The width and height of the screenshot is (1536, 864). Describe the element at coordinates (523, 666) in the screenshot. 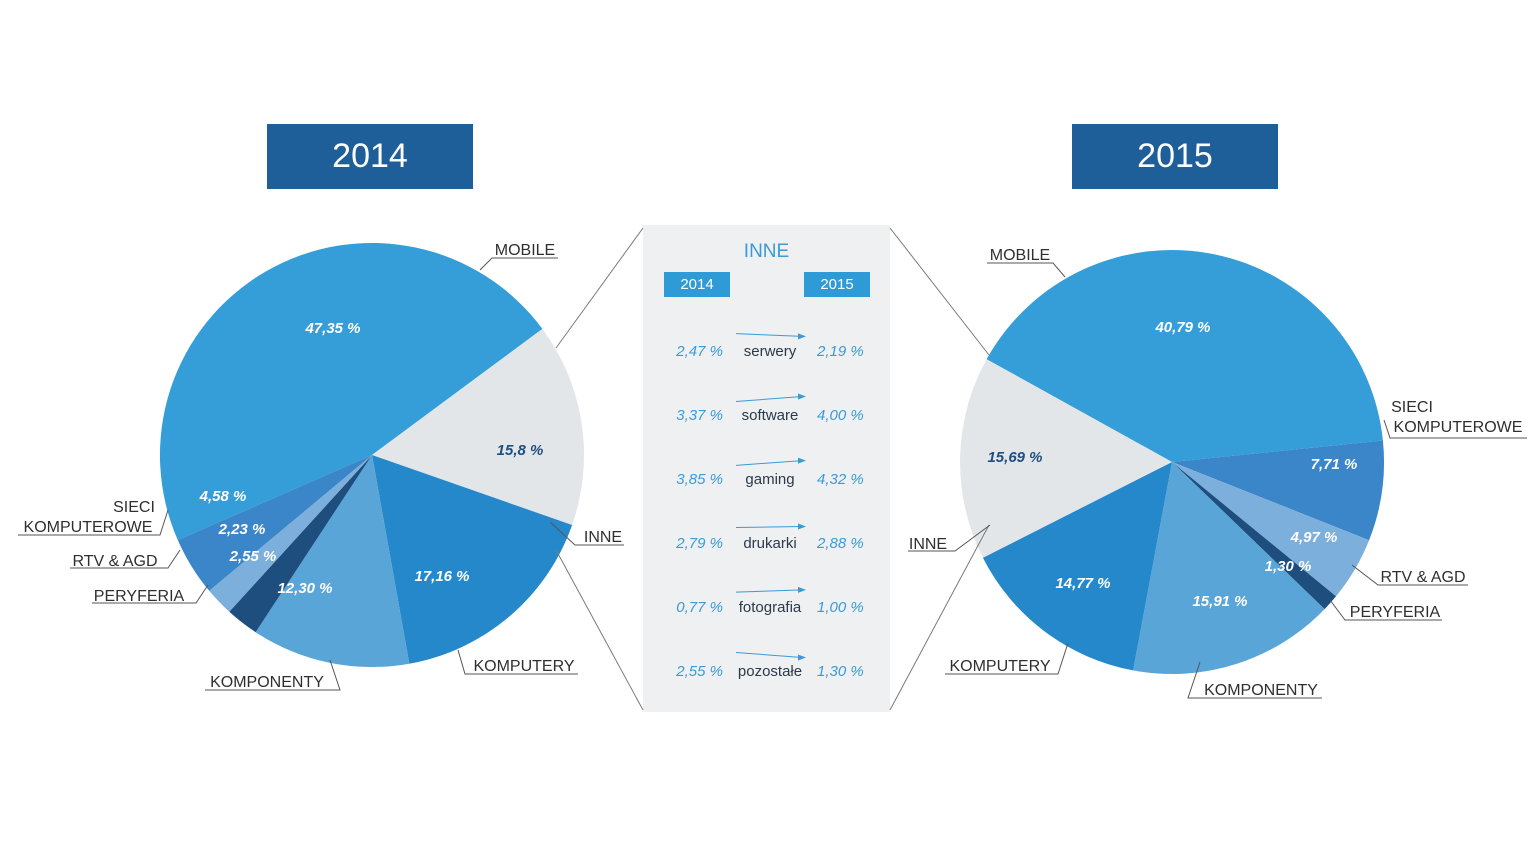

I see `label-2014-komputery: KOMPUTERY` at that location.